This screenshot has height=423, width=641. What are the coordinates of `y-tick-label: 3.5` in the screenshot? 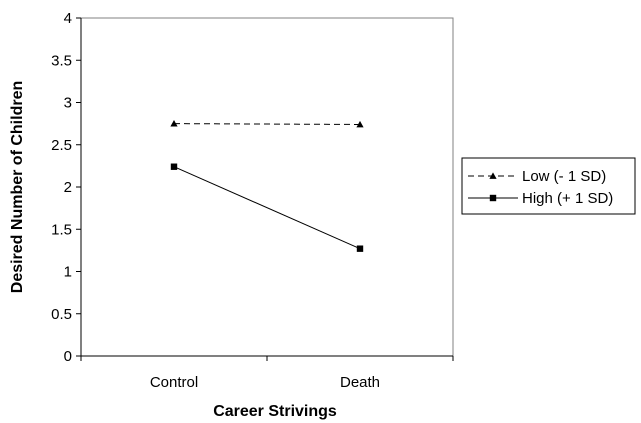 It's located at (61, 60).